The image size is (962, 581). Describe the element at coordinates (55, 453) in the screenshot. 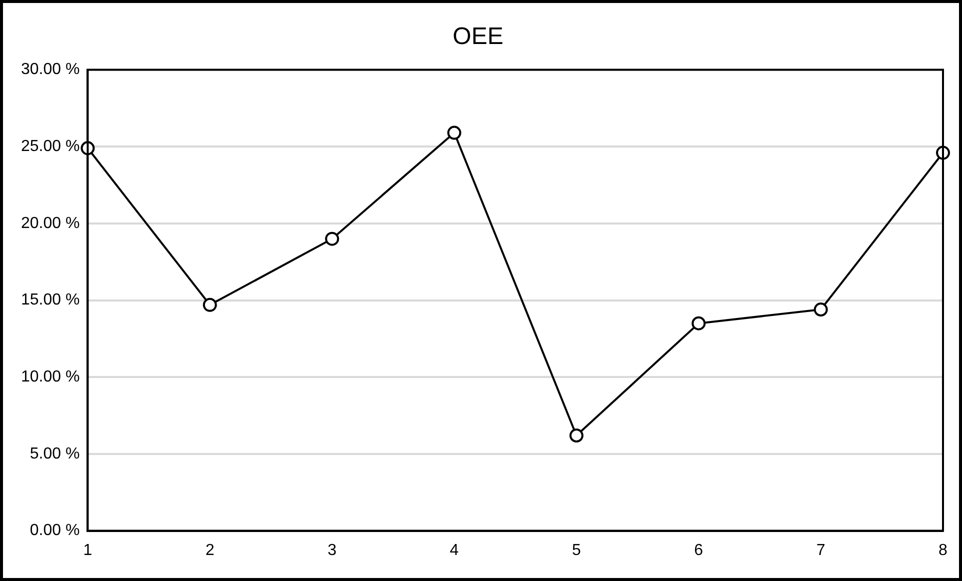

I see `y-tick-label: 5.00 %` at that location.